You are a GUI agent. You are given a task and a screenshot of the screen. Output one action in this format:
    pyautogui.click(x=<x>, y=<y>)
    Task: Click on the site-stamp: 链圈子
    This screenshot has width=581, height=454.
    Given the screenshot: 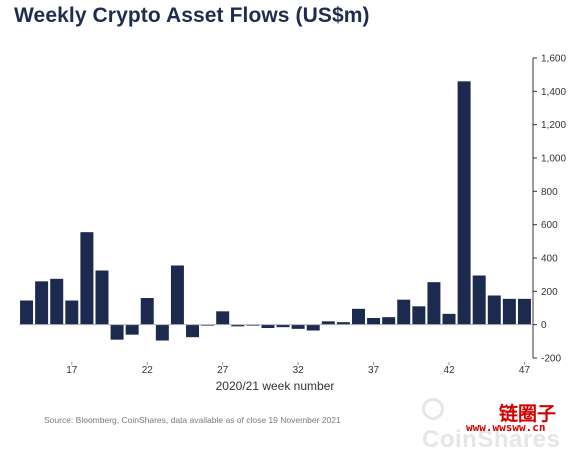 What is the action you would take?
    pyautogui.click(x=528, y=414)
    